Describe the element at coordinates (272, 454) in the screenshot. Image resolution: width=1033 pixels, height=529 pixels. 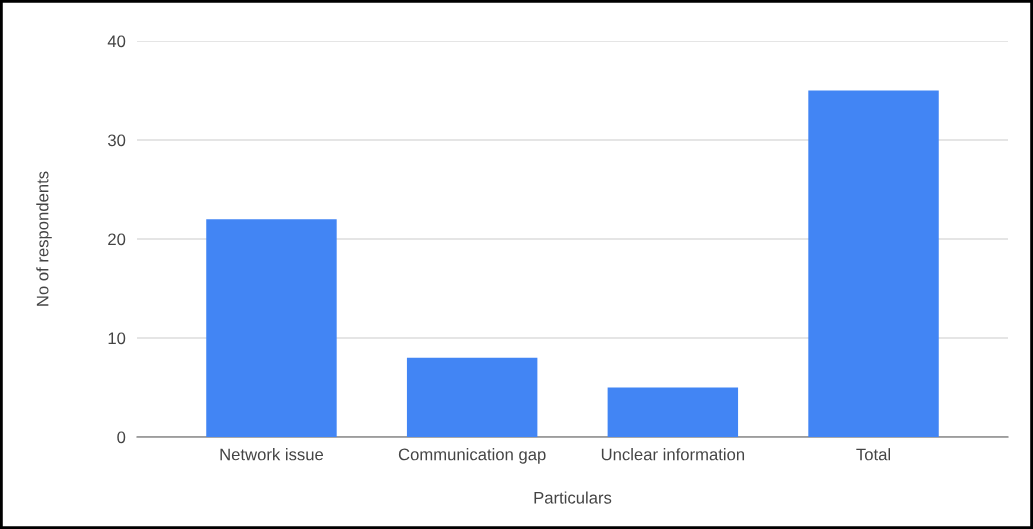
I see `x-tick-label: Network issue` at that location.